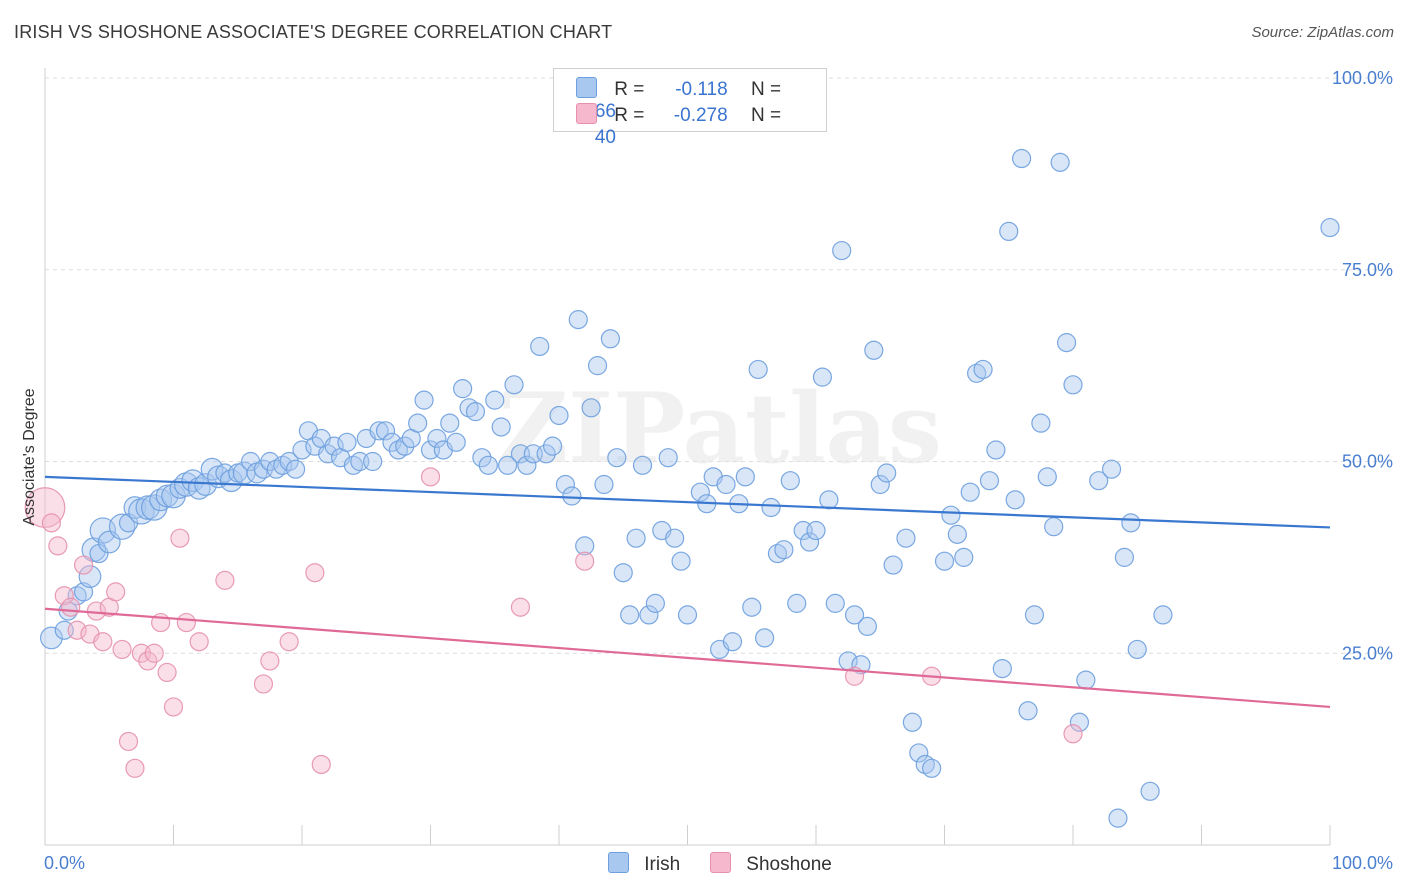  What do you see at coordinates (701, 125) in the screenshot?
I see `legend-row-shoshone: R = -0.278 N = 40` at bounding box center [701, 125].